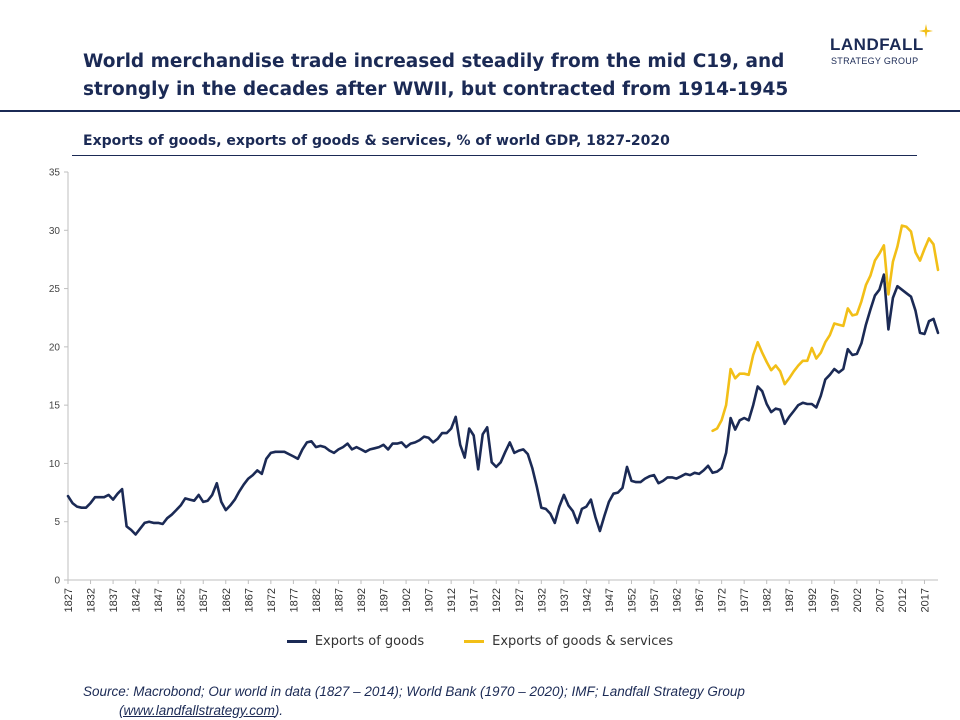 This screenshot has height=720, width=960. Describe the element at coordinates (877, 44) in the screenshot. I see `logo-main-text: LANDFALL` at that location.